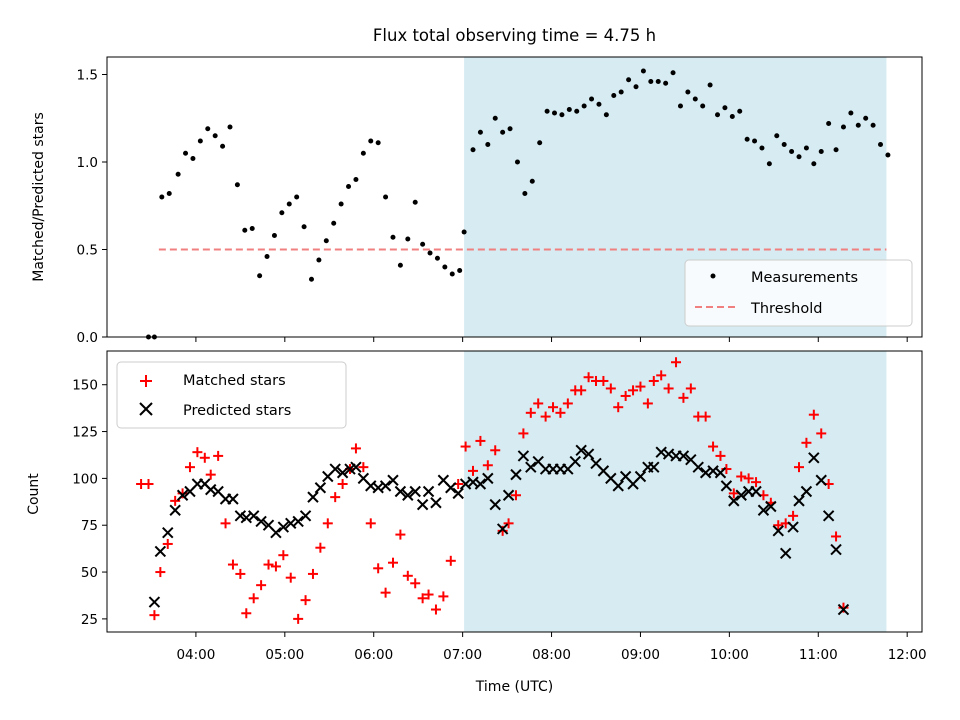 The height and width of the screenshot is (720, 960). What do you see at coordinates (907, 655) in the screenshot?
I see `x-tick-label: 12:00` at bounding box center [907, 655].